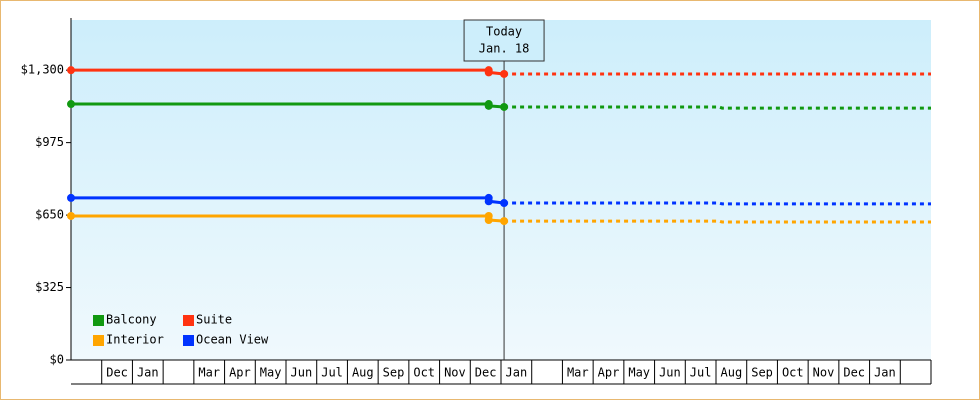 The width and height of the screenshot is (980, 400). I want to click on y-tick-label: $0, so click(57, 360).